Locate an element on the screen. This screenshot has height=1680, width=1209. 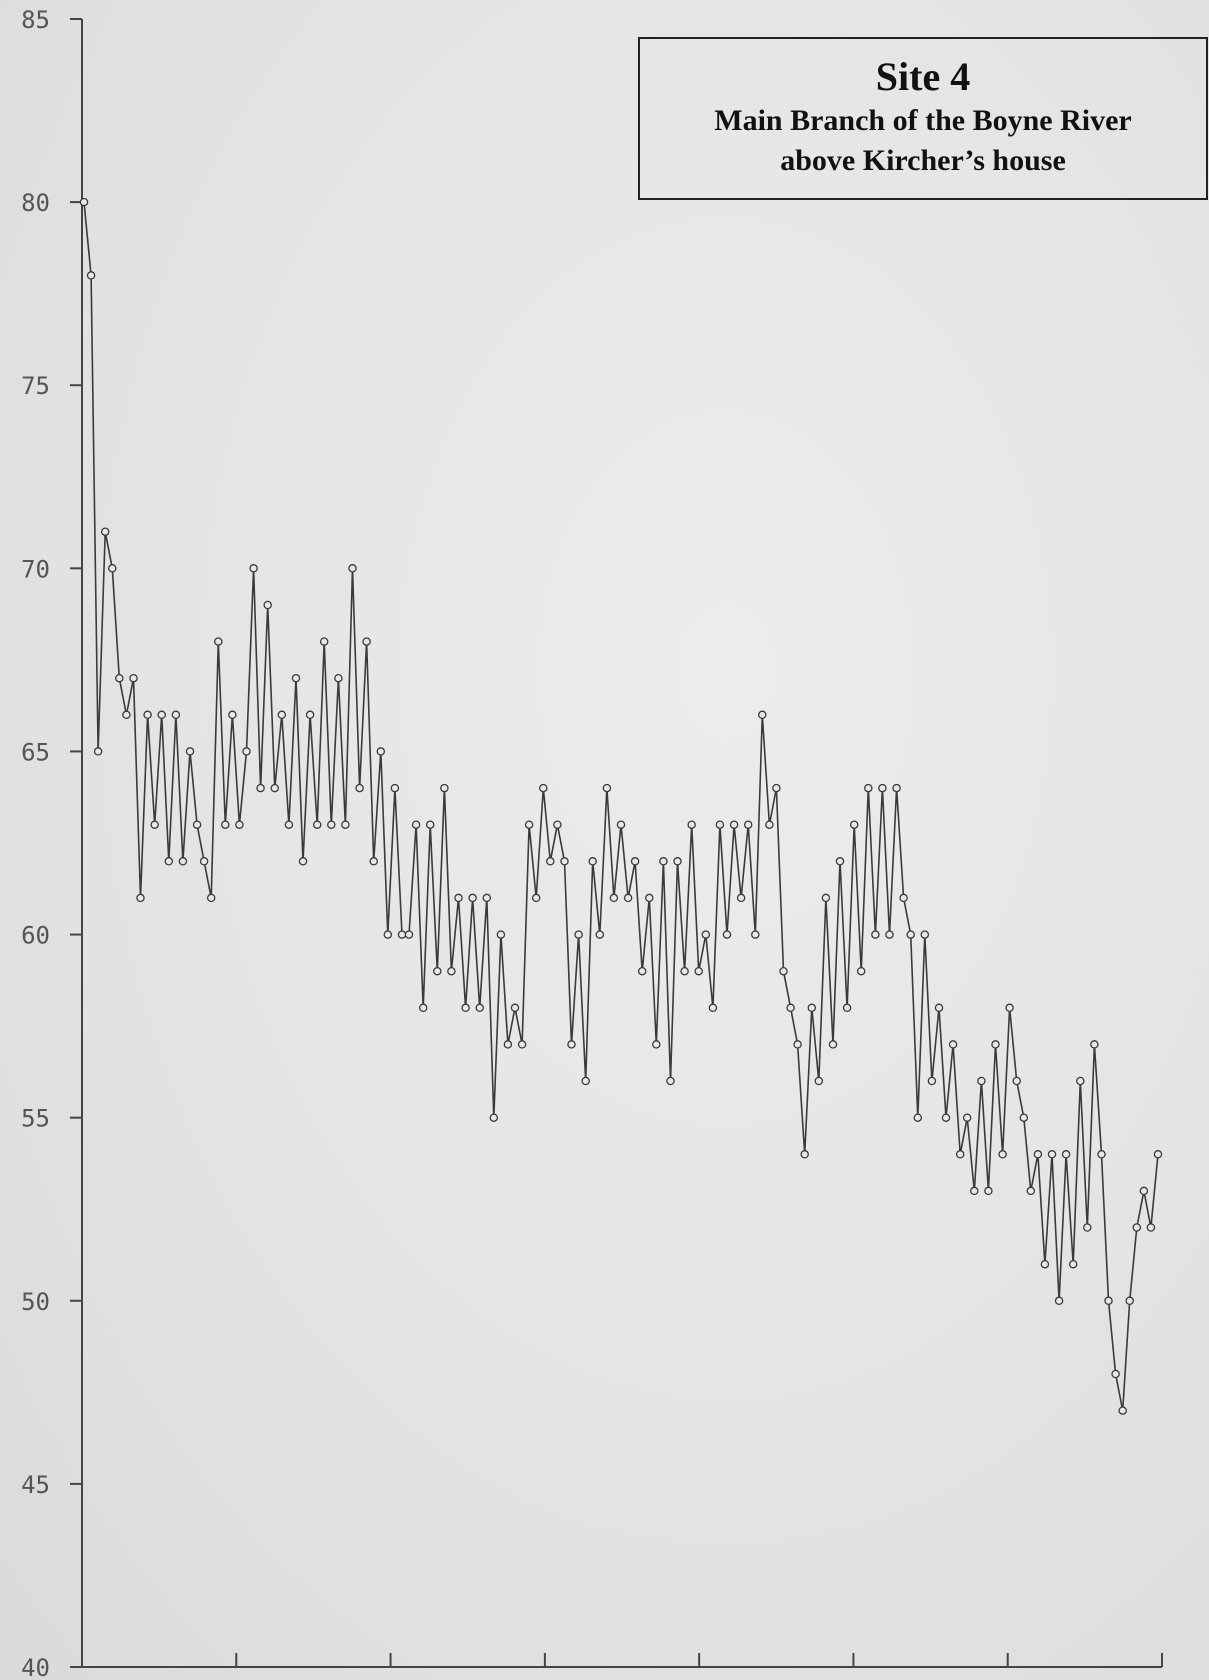
y-tick-label: 70 is located at coordinates (35, 569).